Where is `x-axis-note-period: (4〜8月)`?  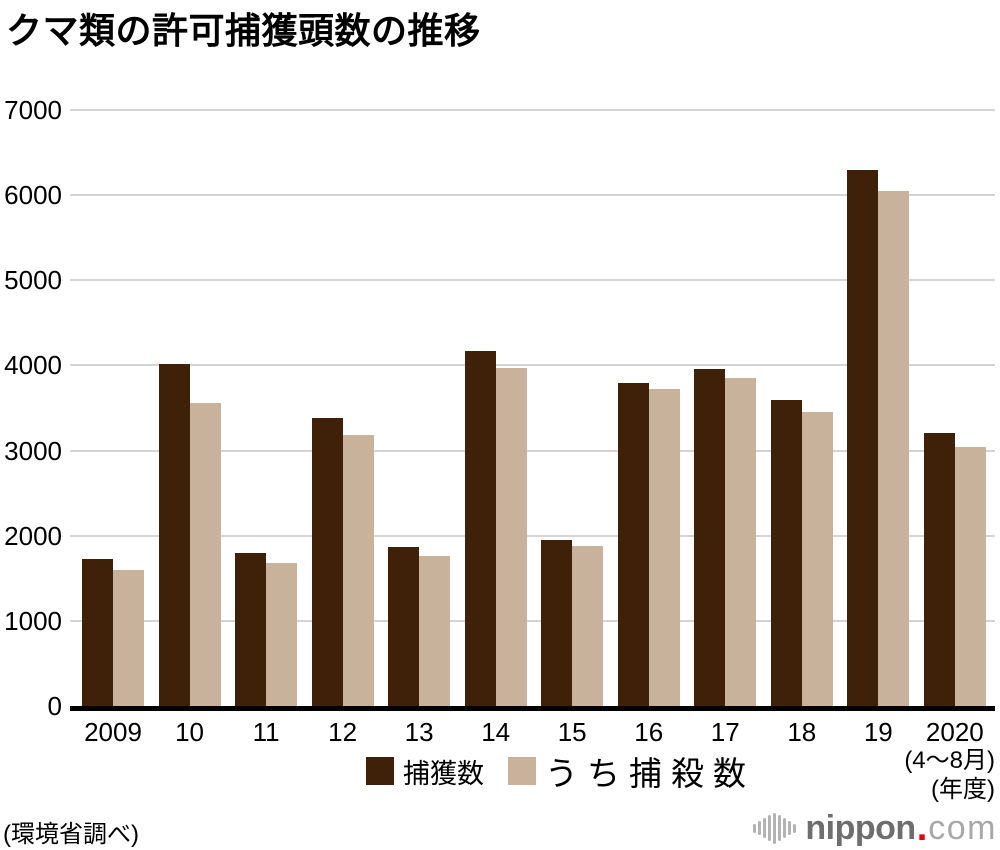 x-axis-note-period: (4〜8月) is located at coordinates (949, 760).